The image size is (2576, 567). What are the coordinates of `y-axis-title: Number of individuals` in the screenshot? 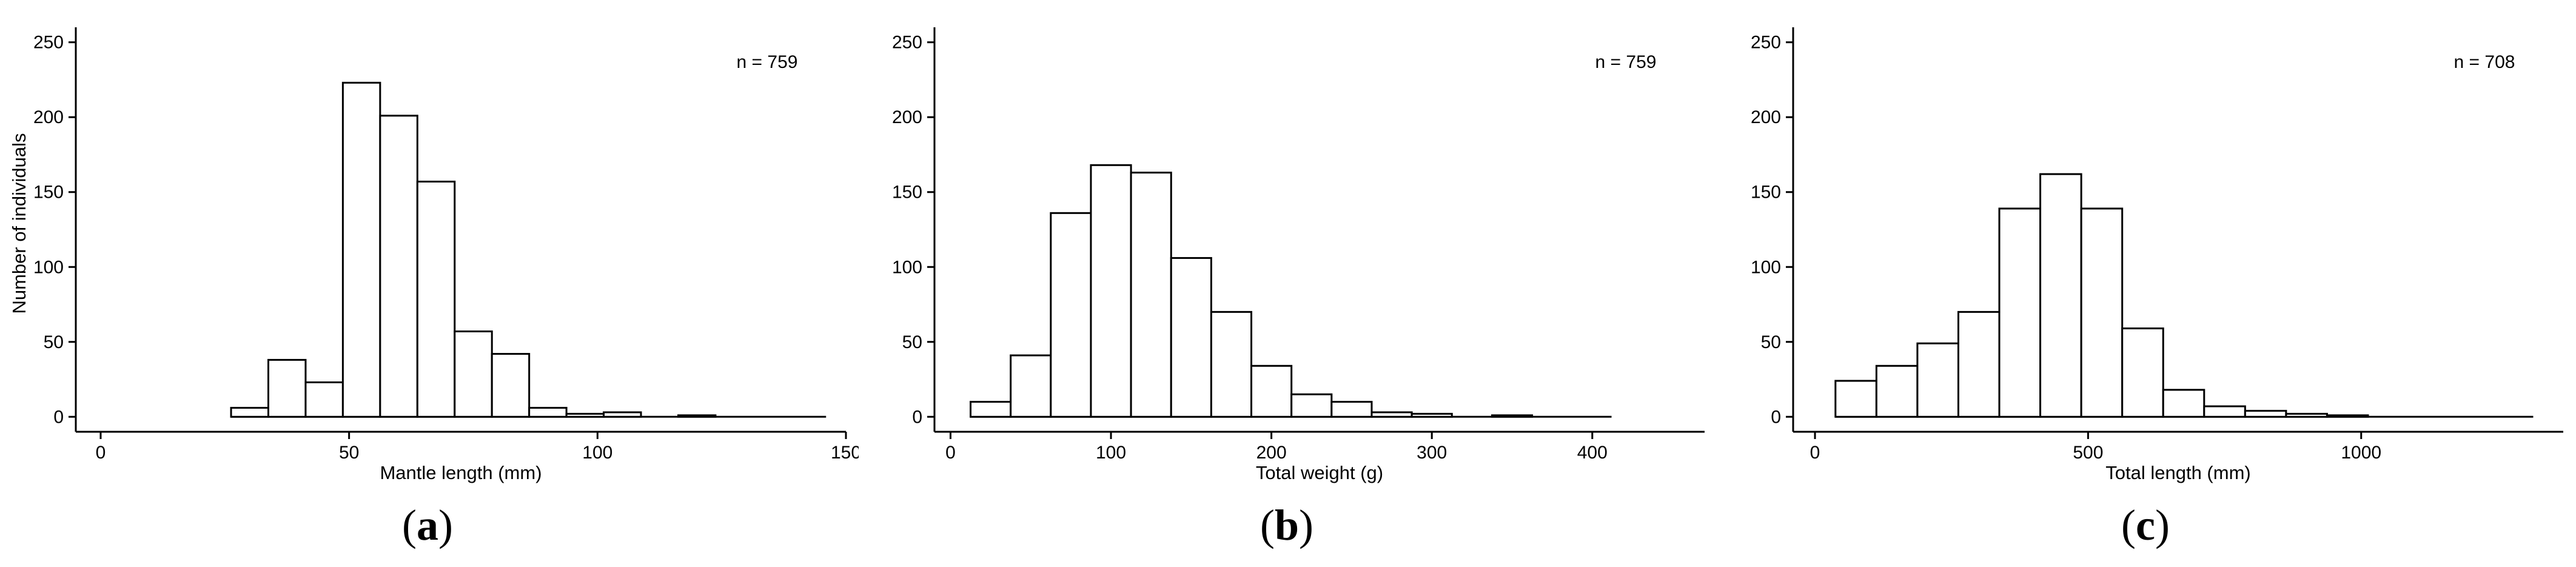 It's located at (19, 223).